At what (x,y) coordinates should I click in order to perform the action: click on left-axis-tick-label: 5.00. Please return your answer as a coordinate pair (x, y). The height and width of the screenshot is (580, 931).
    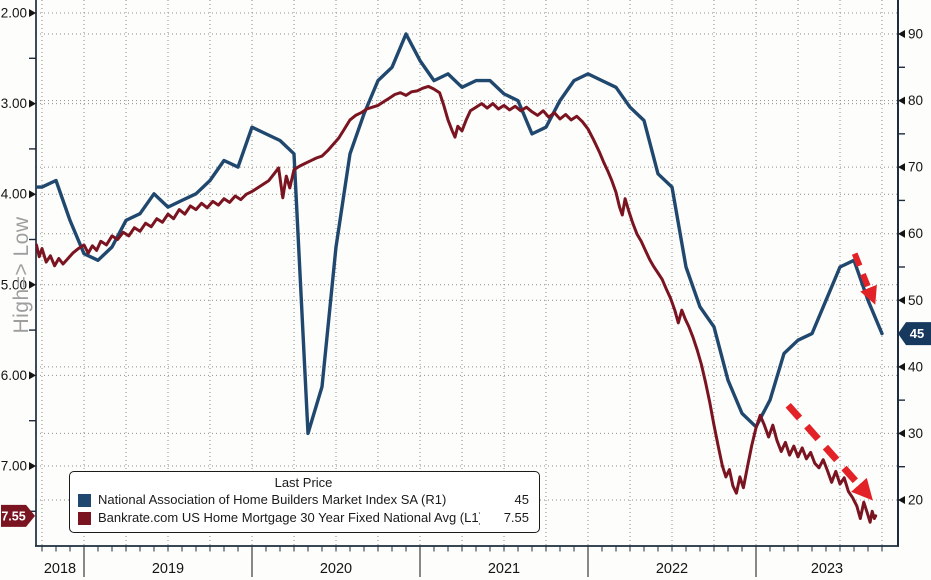
    Looking at the image, I should click on (14, 284).